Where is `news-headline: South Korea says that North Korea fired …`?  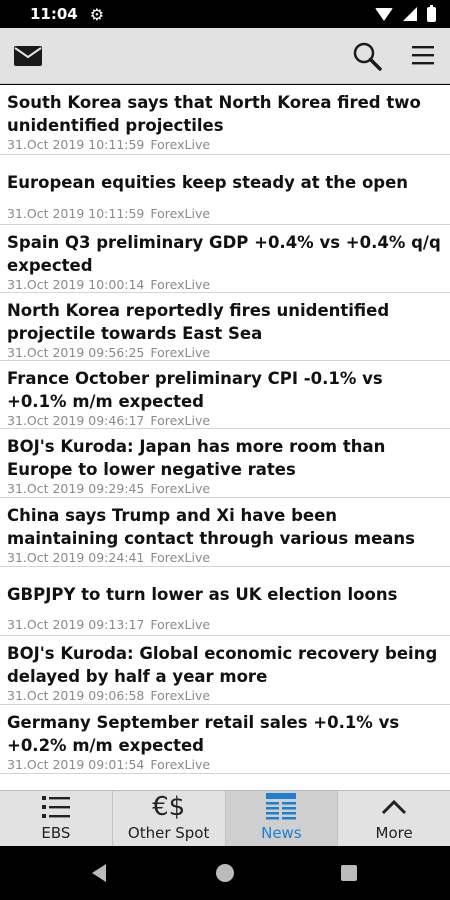
news-headline: South Korea says that North Korea fired … is located at coordinates (214, 114).